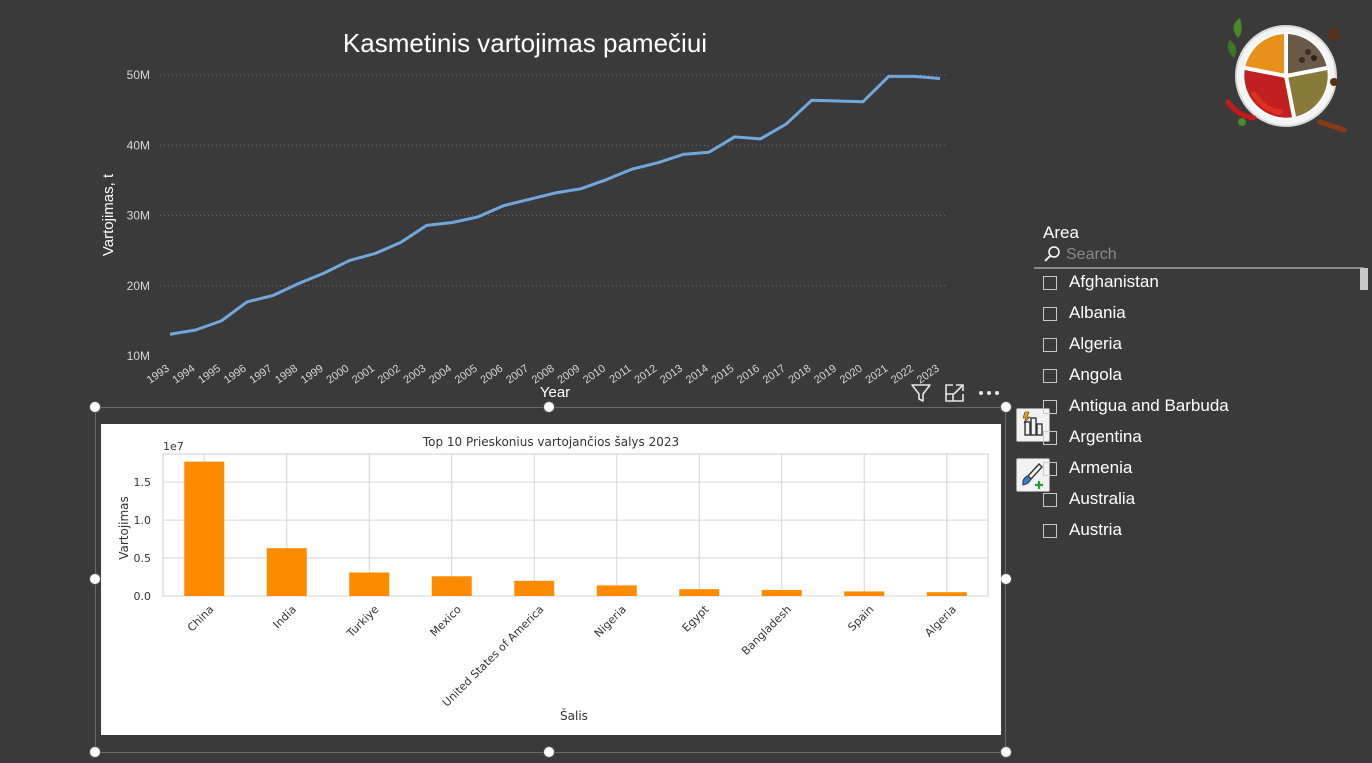 This screenshot has width=1372, height=763. I want to click on slicer-item-label: Argentina, so click(1105, 436).